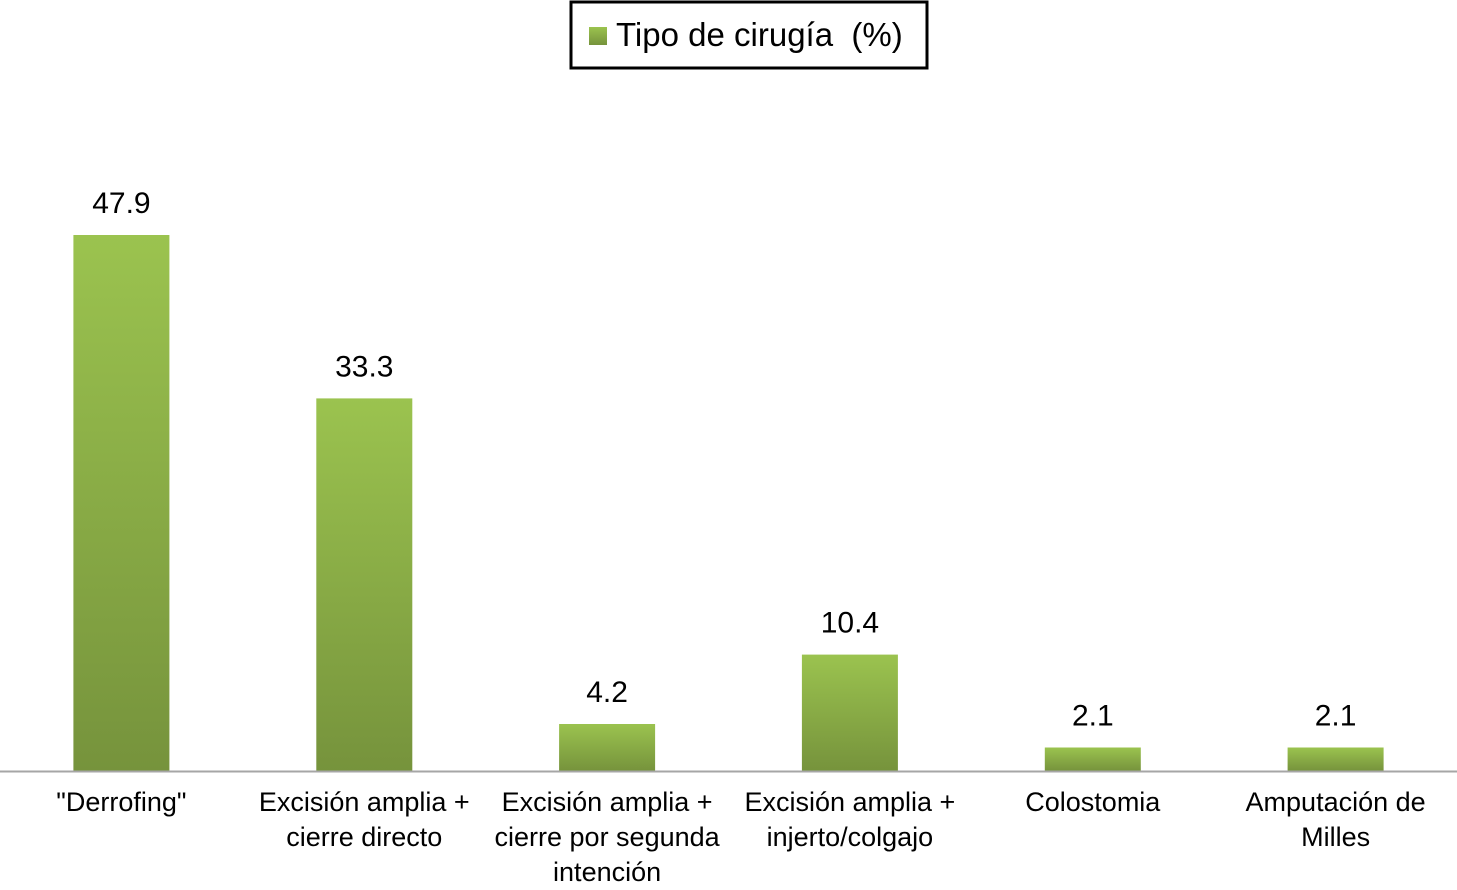  What do you see at coordinates (849, 819) in the screenshot?
I see `x-tick-label: Excisión amplia + injerto/colgajo` at bounding box center [849, 819].